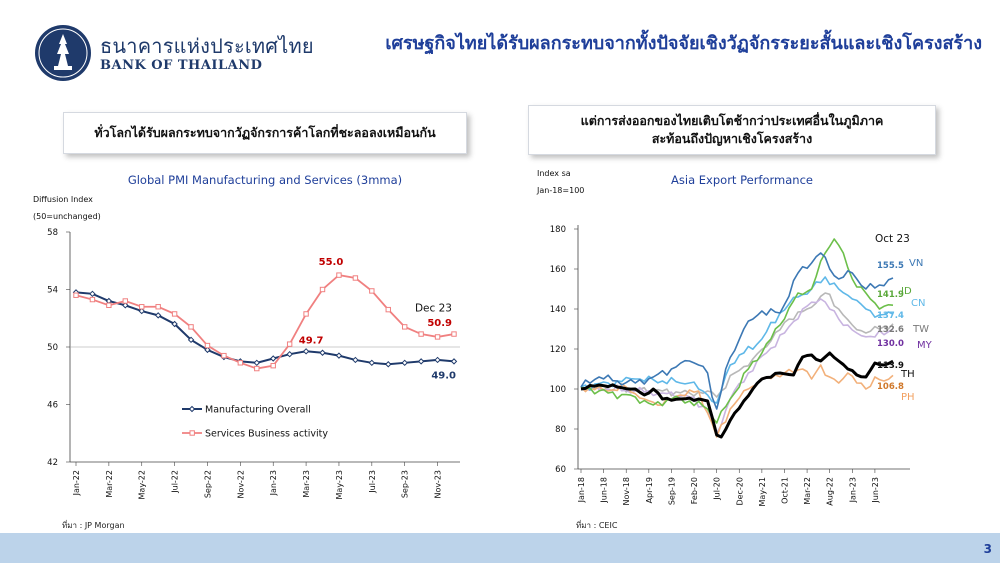 The image size is (1000, 563). I want to click on y-tick-label: 54, so click(52, 291).